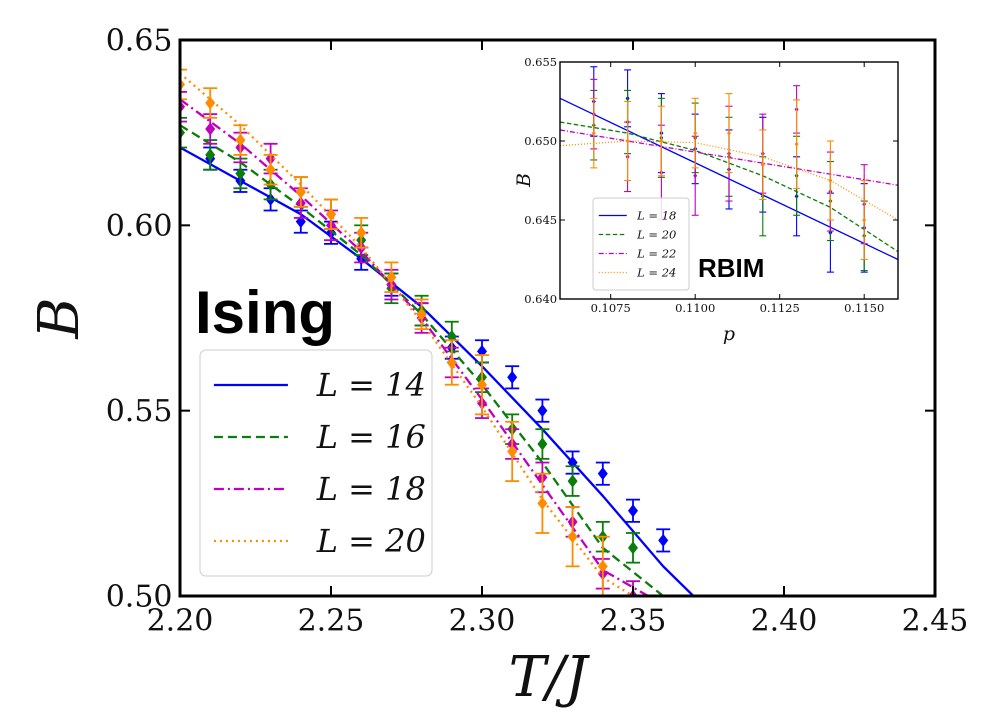 The width and height of the screenshot is (995, 720). I want to click on inset-legend-box, so click(641, 244).